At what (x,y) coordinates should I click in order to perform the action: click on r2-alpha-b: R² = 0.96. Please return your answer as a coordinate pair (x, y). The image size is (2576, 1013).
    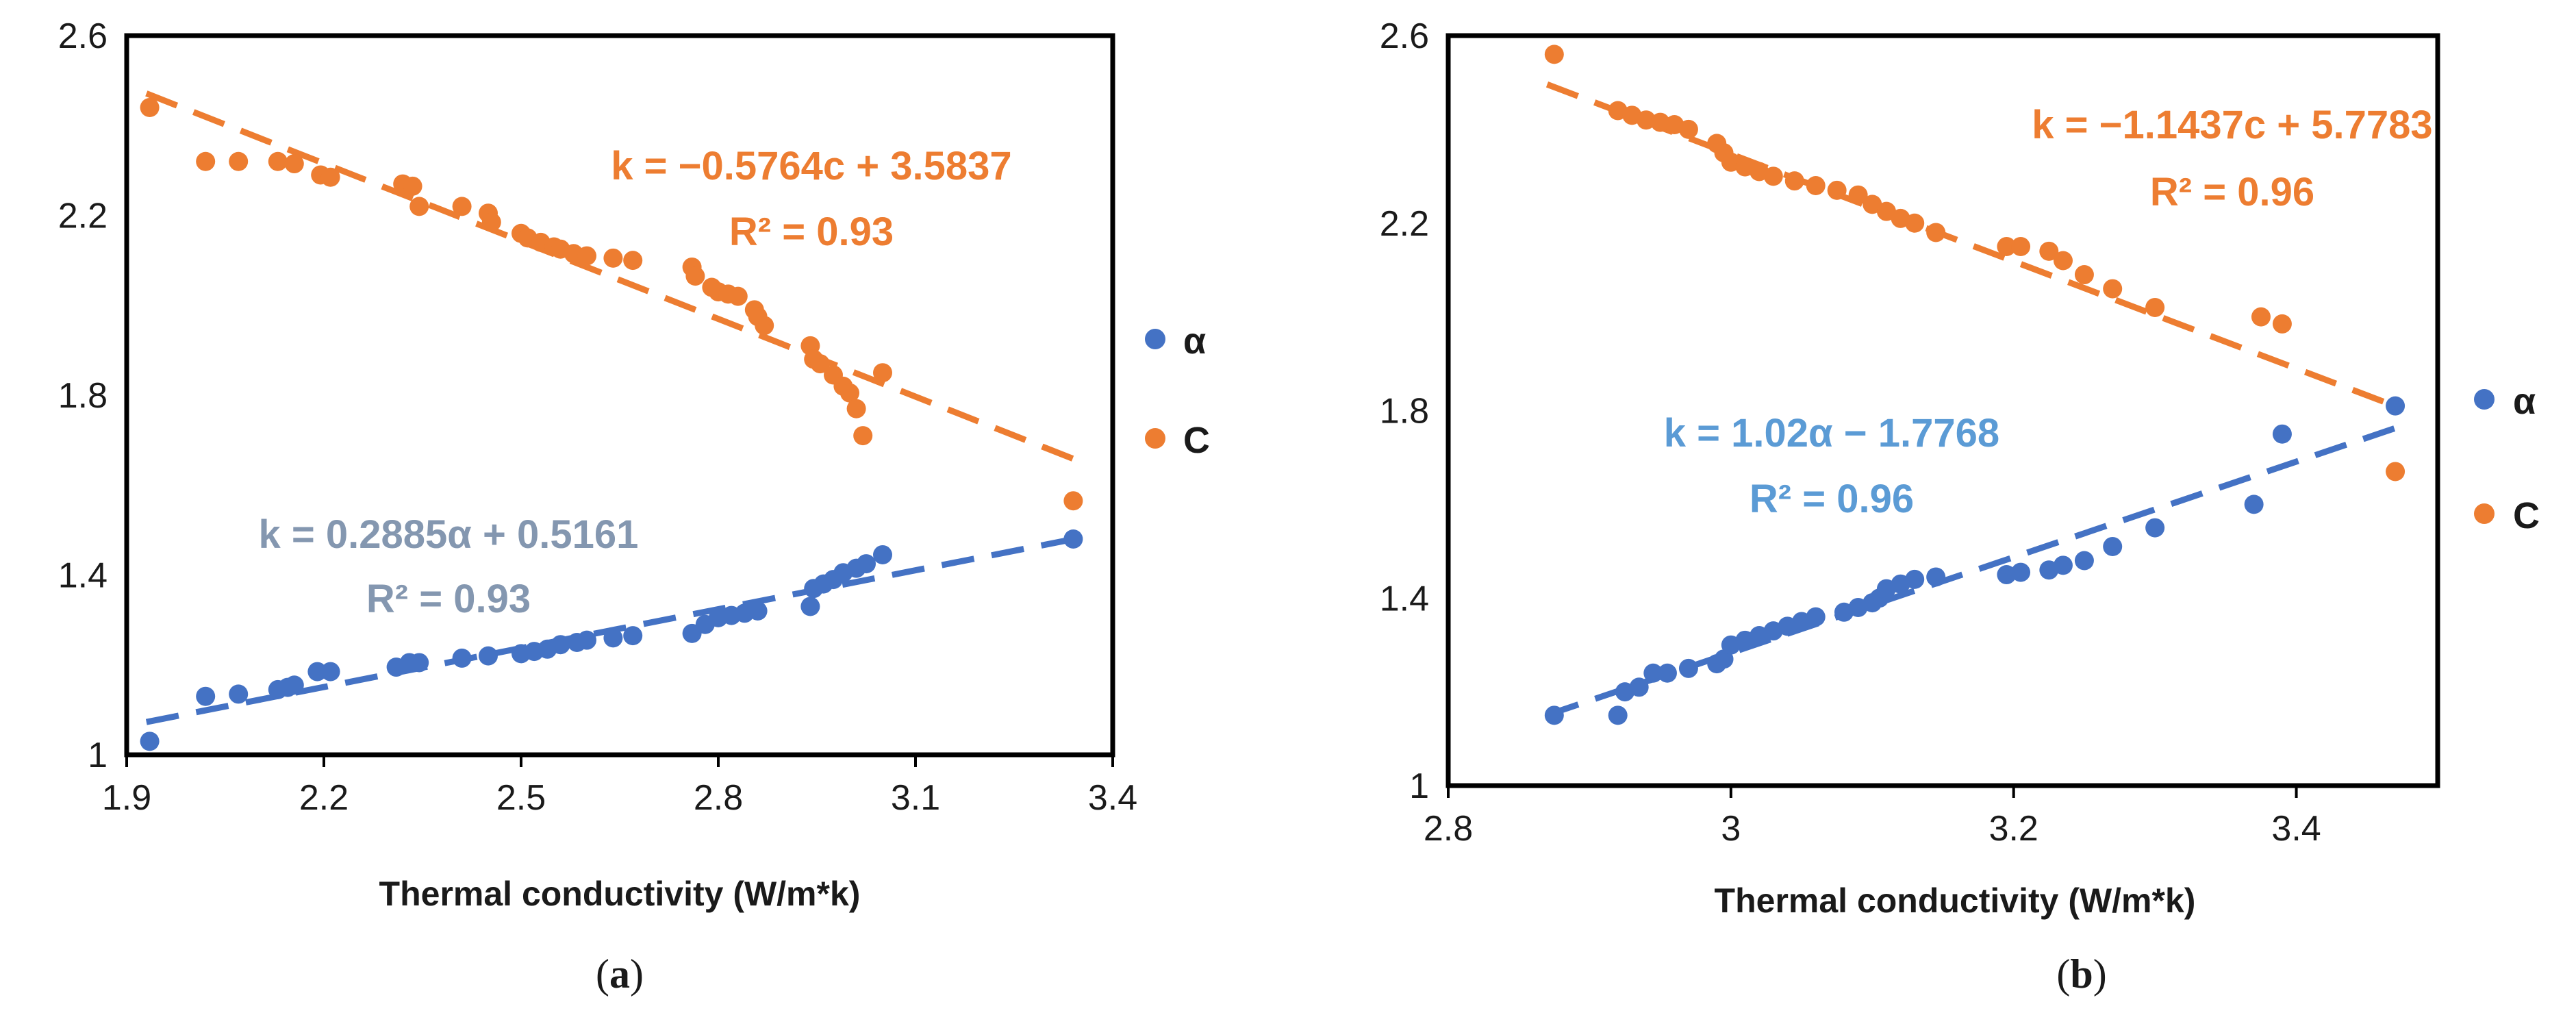
    Looking at the image, I should click on (1832, 499).